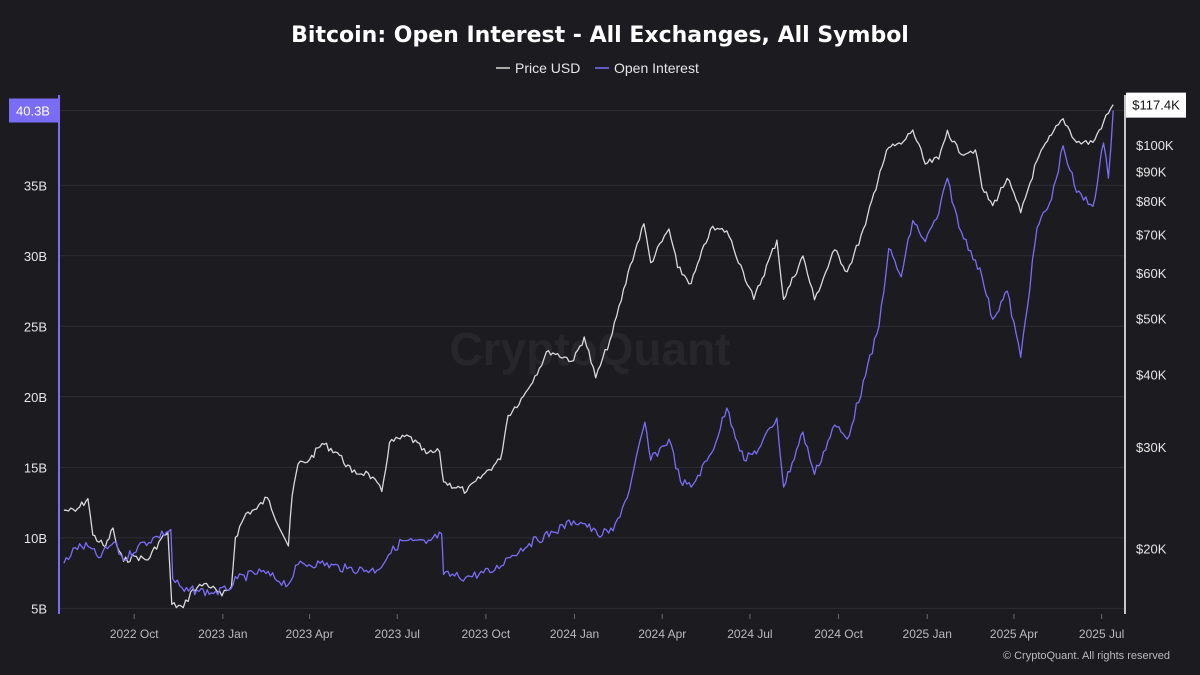  I want to click on right-tick-label: $60K, so click(1151, 273).